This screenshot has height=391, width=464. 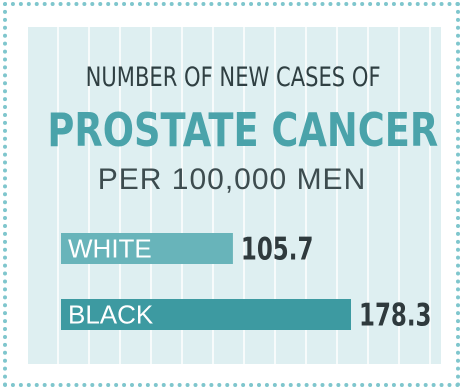 I want to click on bar-label-white: WHITE, so click(x=110, y=249).